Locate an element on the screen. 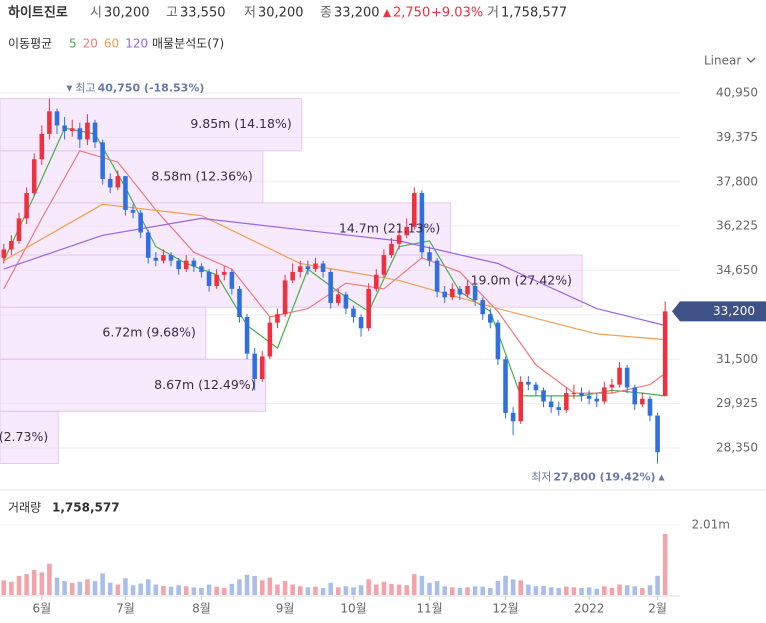  volume-last: 1,758,577 is located at coordinates (86, 508).